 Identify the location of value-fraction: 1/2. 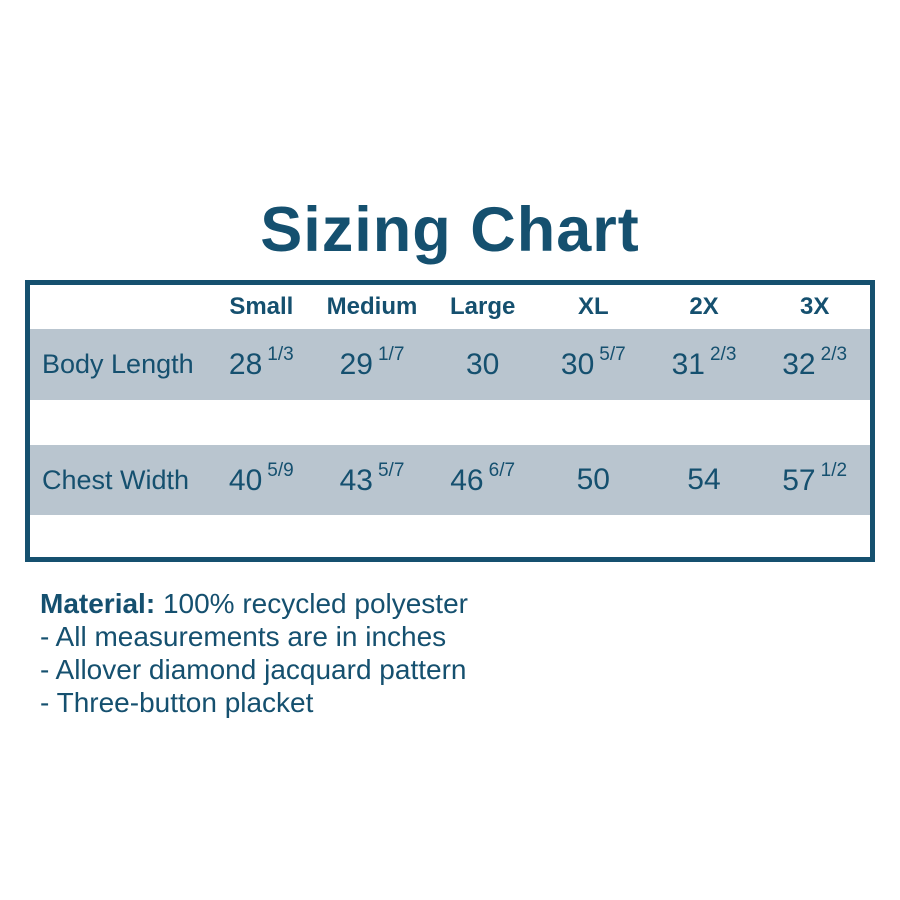
(834, 470).